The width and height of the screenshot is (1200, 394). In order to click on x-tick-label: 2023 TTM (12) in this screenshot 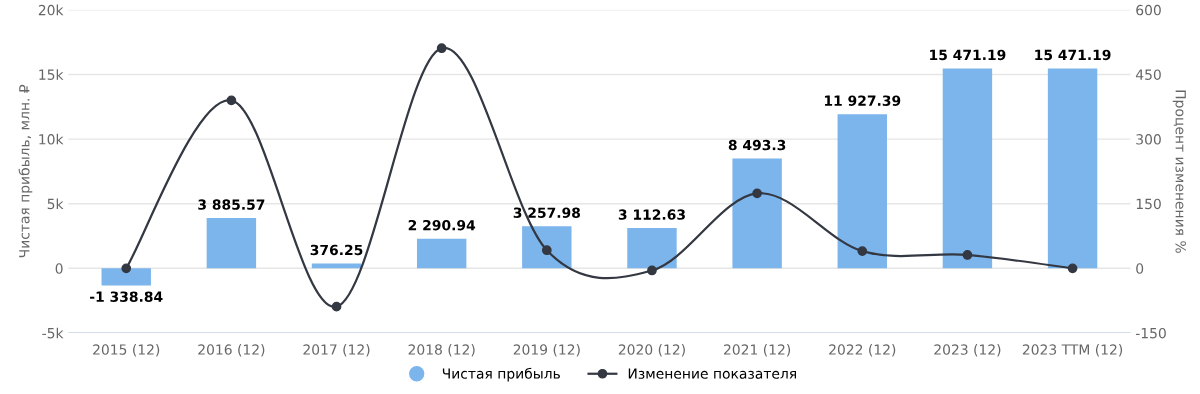, I will do `click(1072, 350)`.